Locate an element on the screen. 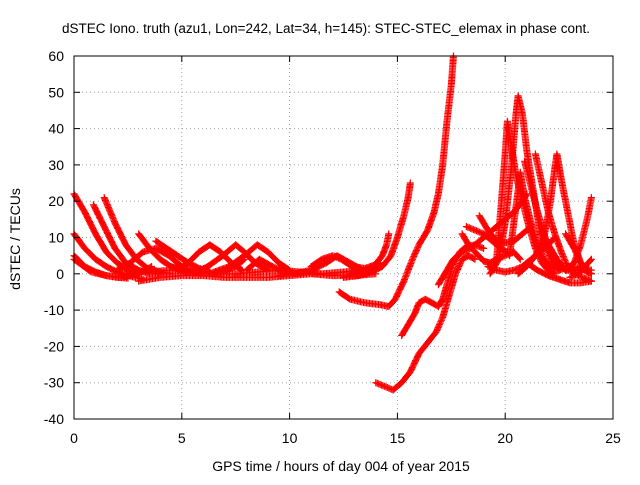  x-tick-label: 25 is located at coordinates (613, 438).